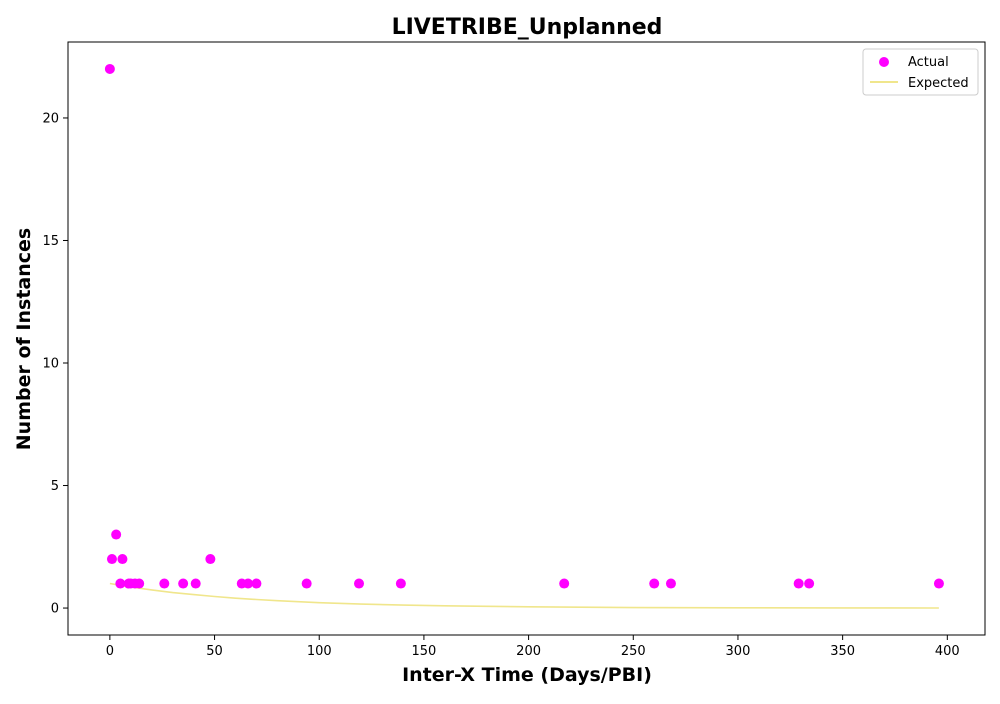  What do you see at coordinates (947, 651) in the screenshot?
I see `x-tick-label: 400` at bounding box center [947, 651].